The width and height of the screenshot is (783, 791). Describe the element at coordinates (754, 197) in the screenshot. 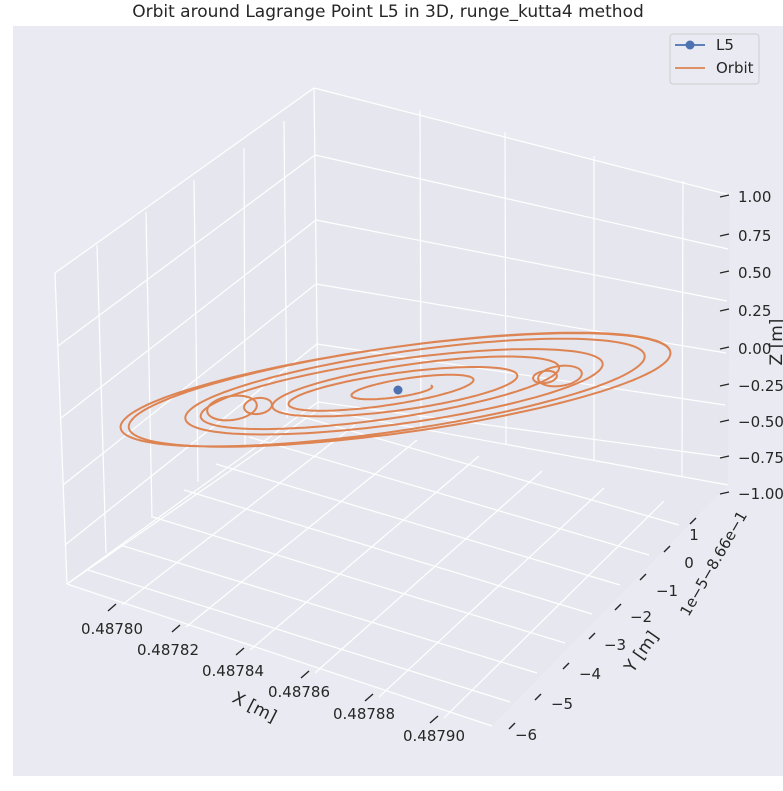

I see `z-tick-label: 1.00` at that location.